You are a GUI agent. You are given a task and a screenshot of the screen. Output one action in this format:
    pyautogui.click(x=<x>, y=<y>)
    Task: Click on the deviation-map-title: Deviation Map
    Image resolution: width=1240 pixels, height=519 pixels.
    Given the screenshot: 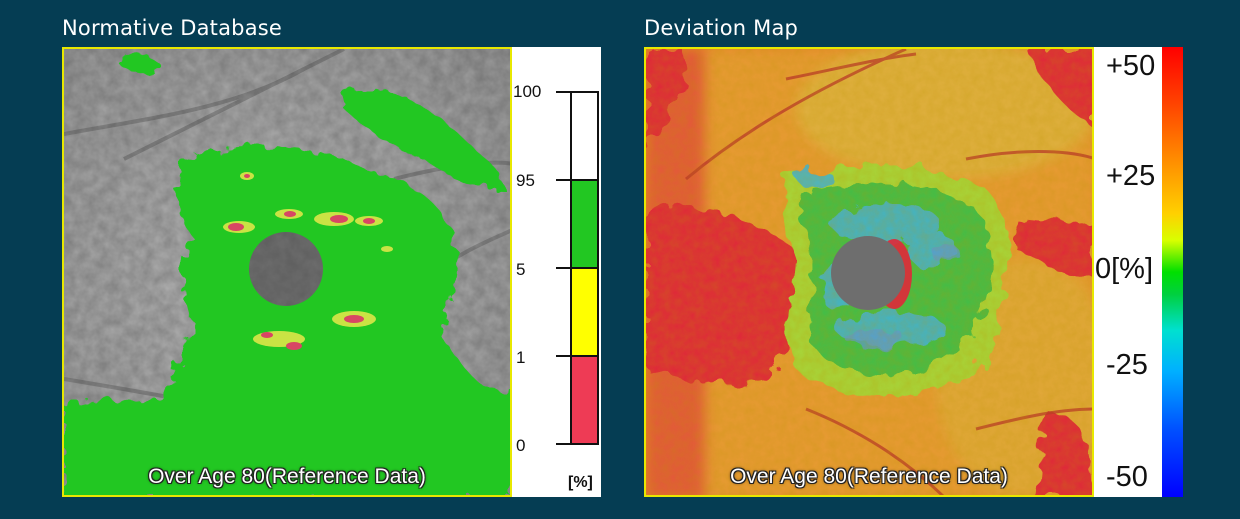 What is the action you would take?
    pyautogui.click(x=721, y=28)
    